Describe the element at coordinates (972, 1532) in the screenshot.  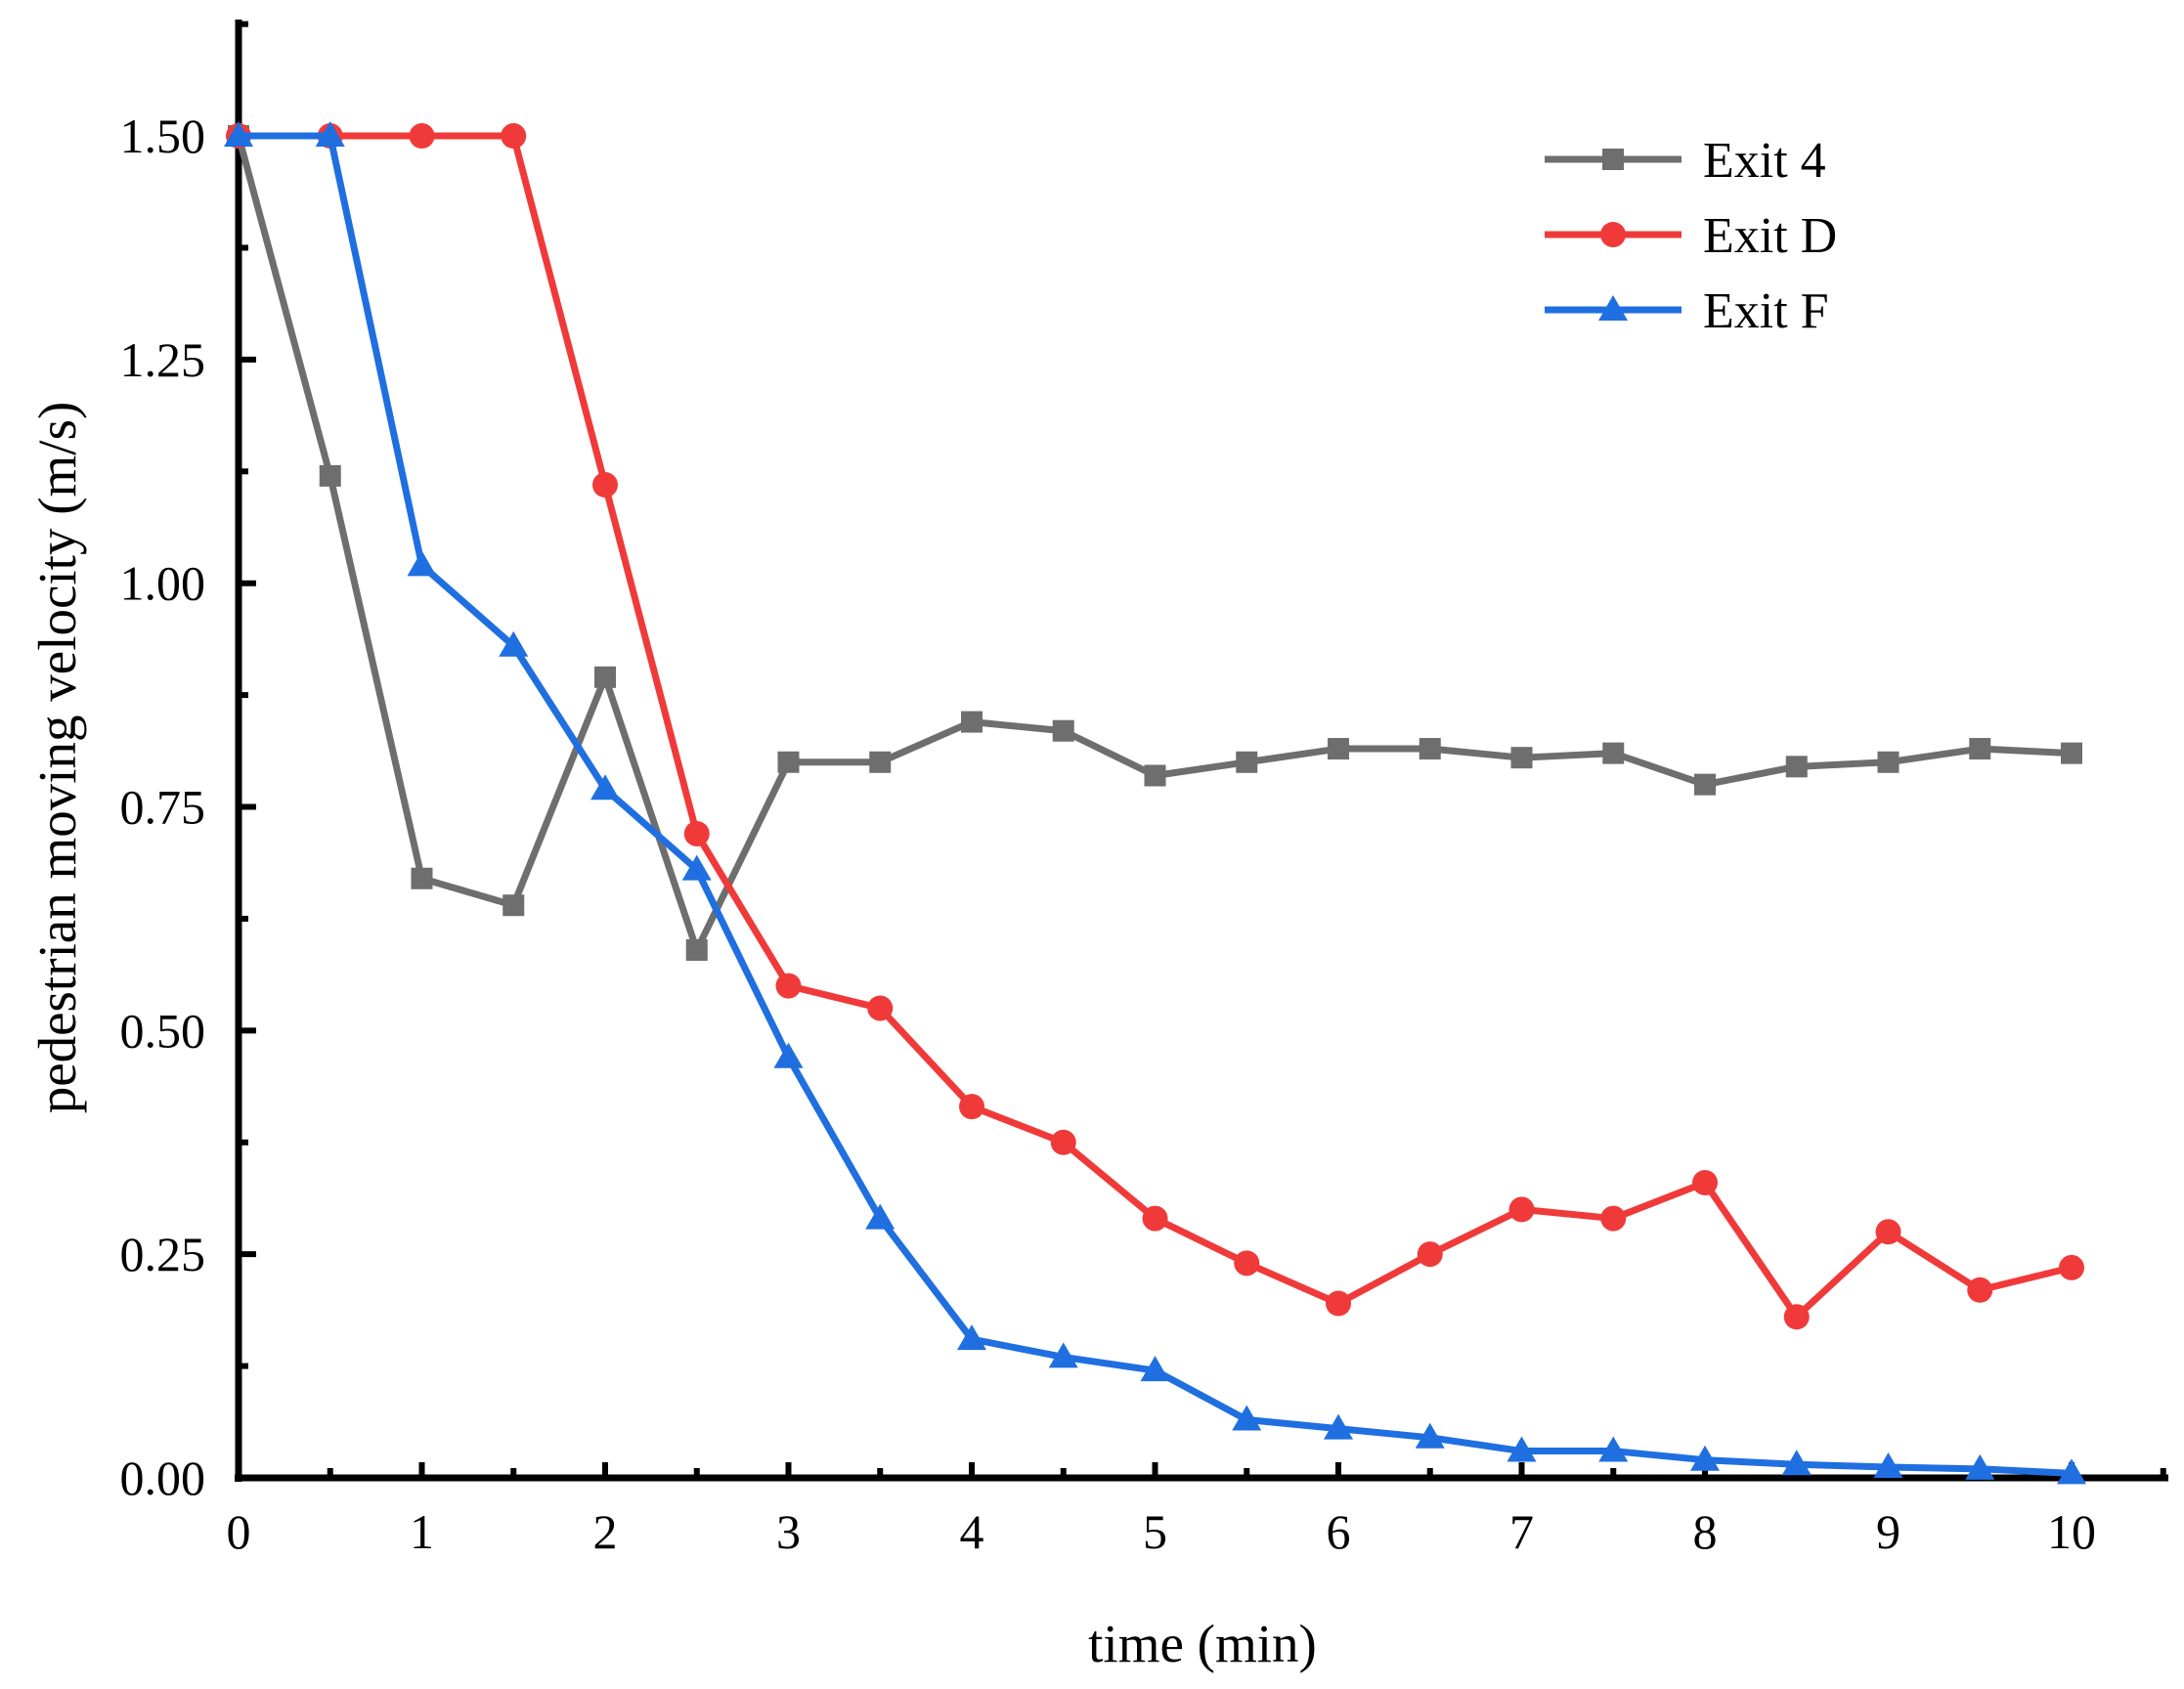
I see `x-tick-label: 4` at that location.